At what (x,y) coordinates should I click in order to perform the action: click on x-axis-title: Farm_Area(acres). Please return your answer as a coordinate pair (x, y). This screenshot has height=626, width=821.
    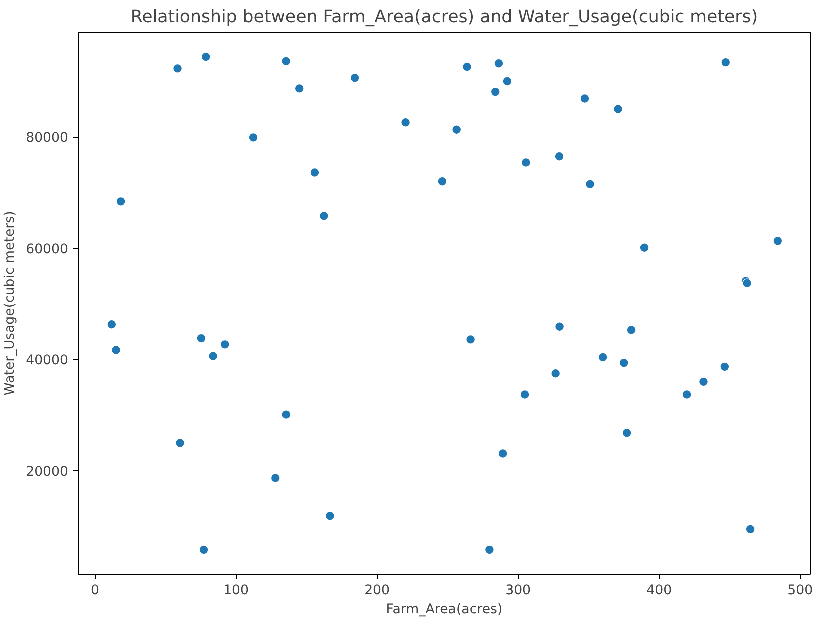
    Looking at the image, I should click on (444, 610).